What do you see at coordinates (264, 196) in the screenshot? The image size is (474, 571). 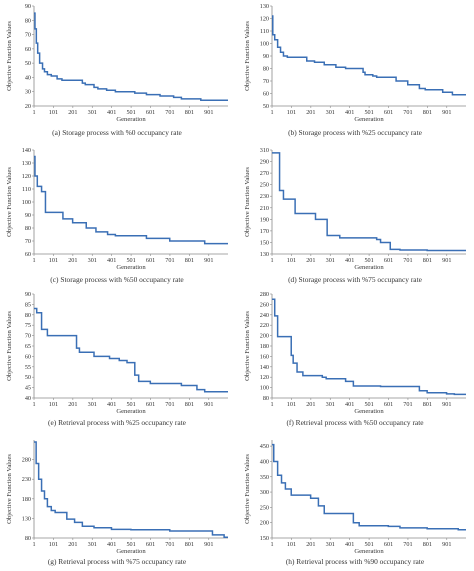 I see `y-tick-label: 230` at bounding box center [264, 196].